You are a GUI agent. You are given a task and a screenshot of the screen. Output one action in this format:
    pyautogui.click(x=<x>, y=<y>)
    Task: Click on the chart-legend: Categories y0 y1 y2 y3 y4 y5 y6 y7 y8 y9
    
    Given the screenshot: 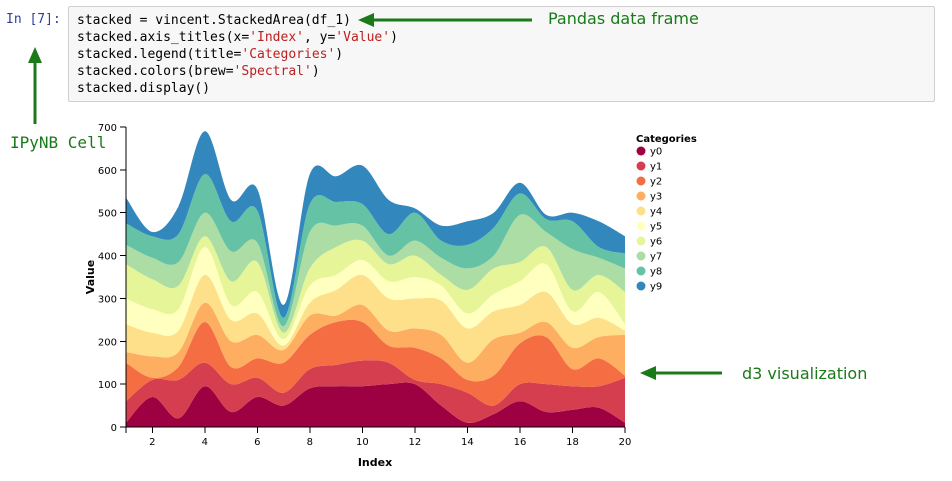 What is the action you would take?
    pyautogui.click(x=666, y=213)
    